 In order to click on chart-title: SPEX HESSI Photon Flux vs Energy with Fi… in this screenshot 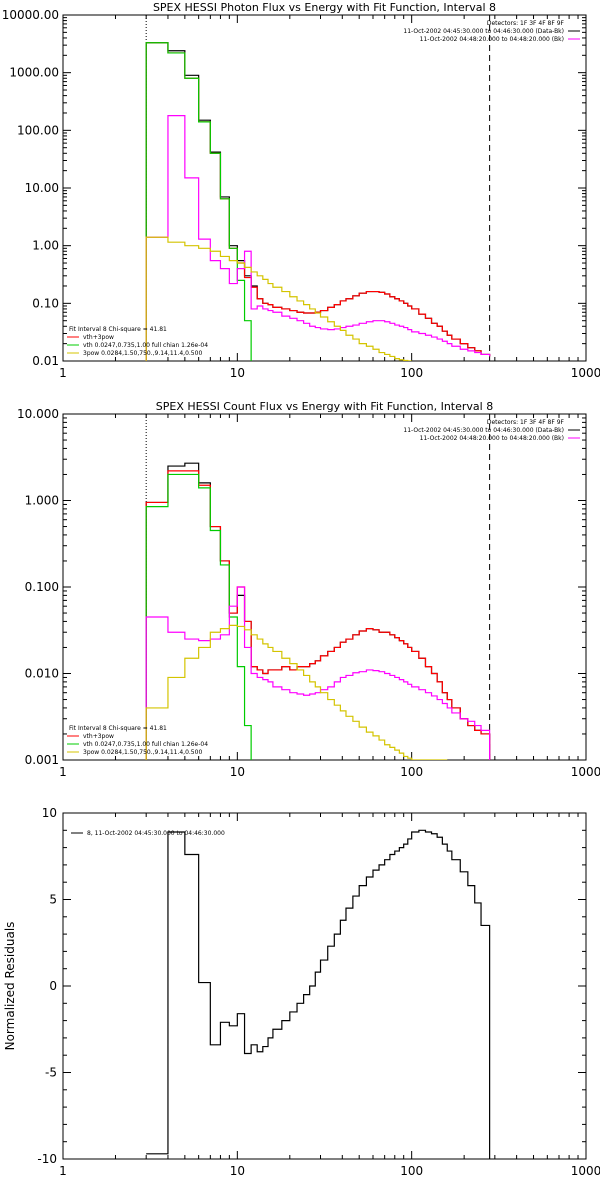, I will do `click(324, 7)`.